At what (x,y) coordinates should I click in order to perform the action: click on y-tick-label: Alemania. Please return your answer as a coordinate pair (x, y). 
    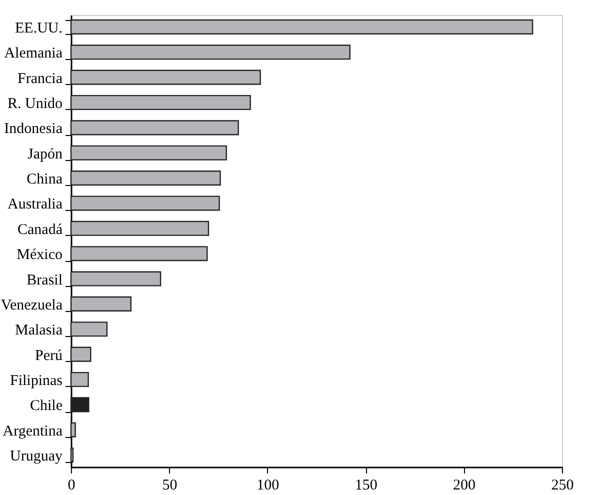
    Looking at the image, I should click on (33, 54).